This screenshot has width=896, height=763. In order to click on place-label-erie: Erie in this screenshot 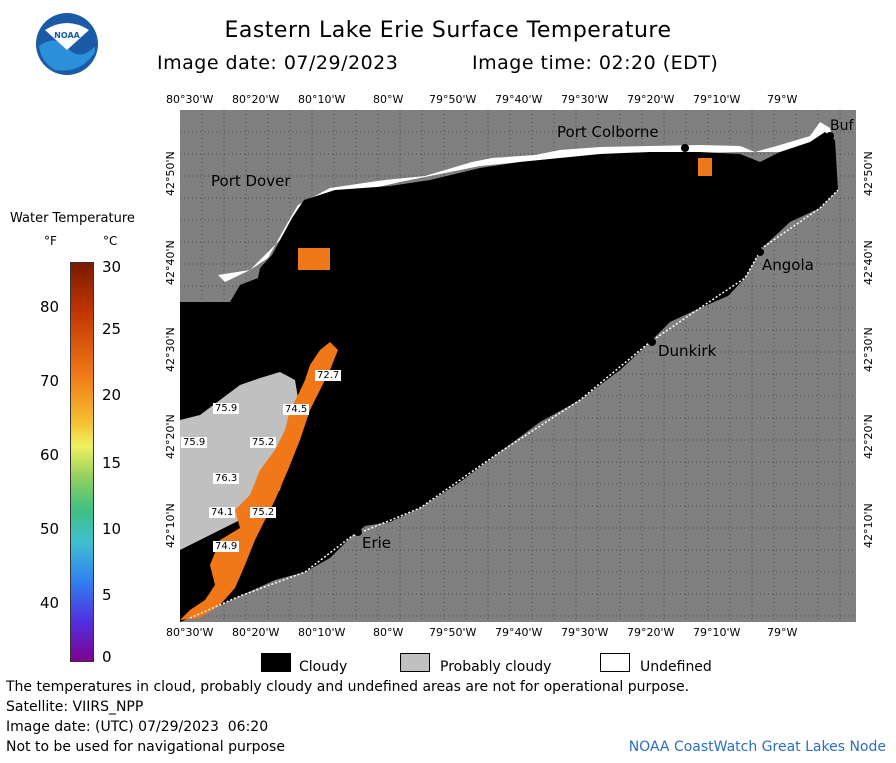, I will do `click(377, 543)`.